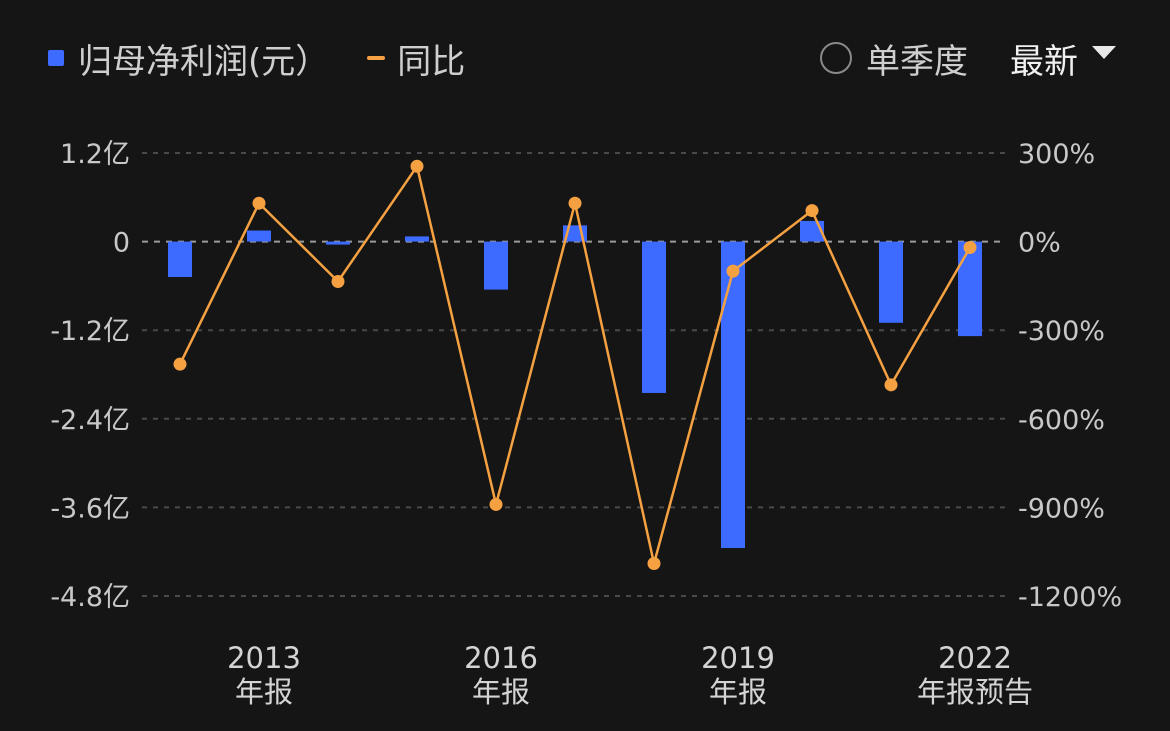 This screenshot has height=731, width=1170. Describe the element at coordinates (975, 692) in the screenshot. I see `x-label-period: 年报预告` at that location.